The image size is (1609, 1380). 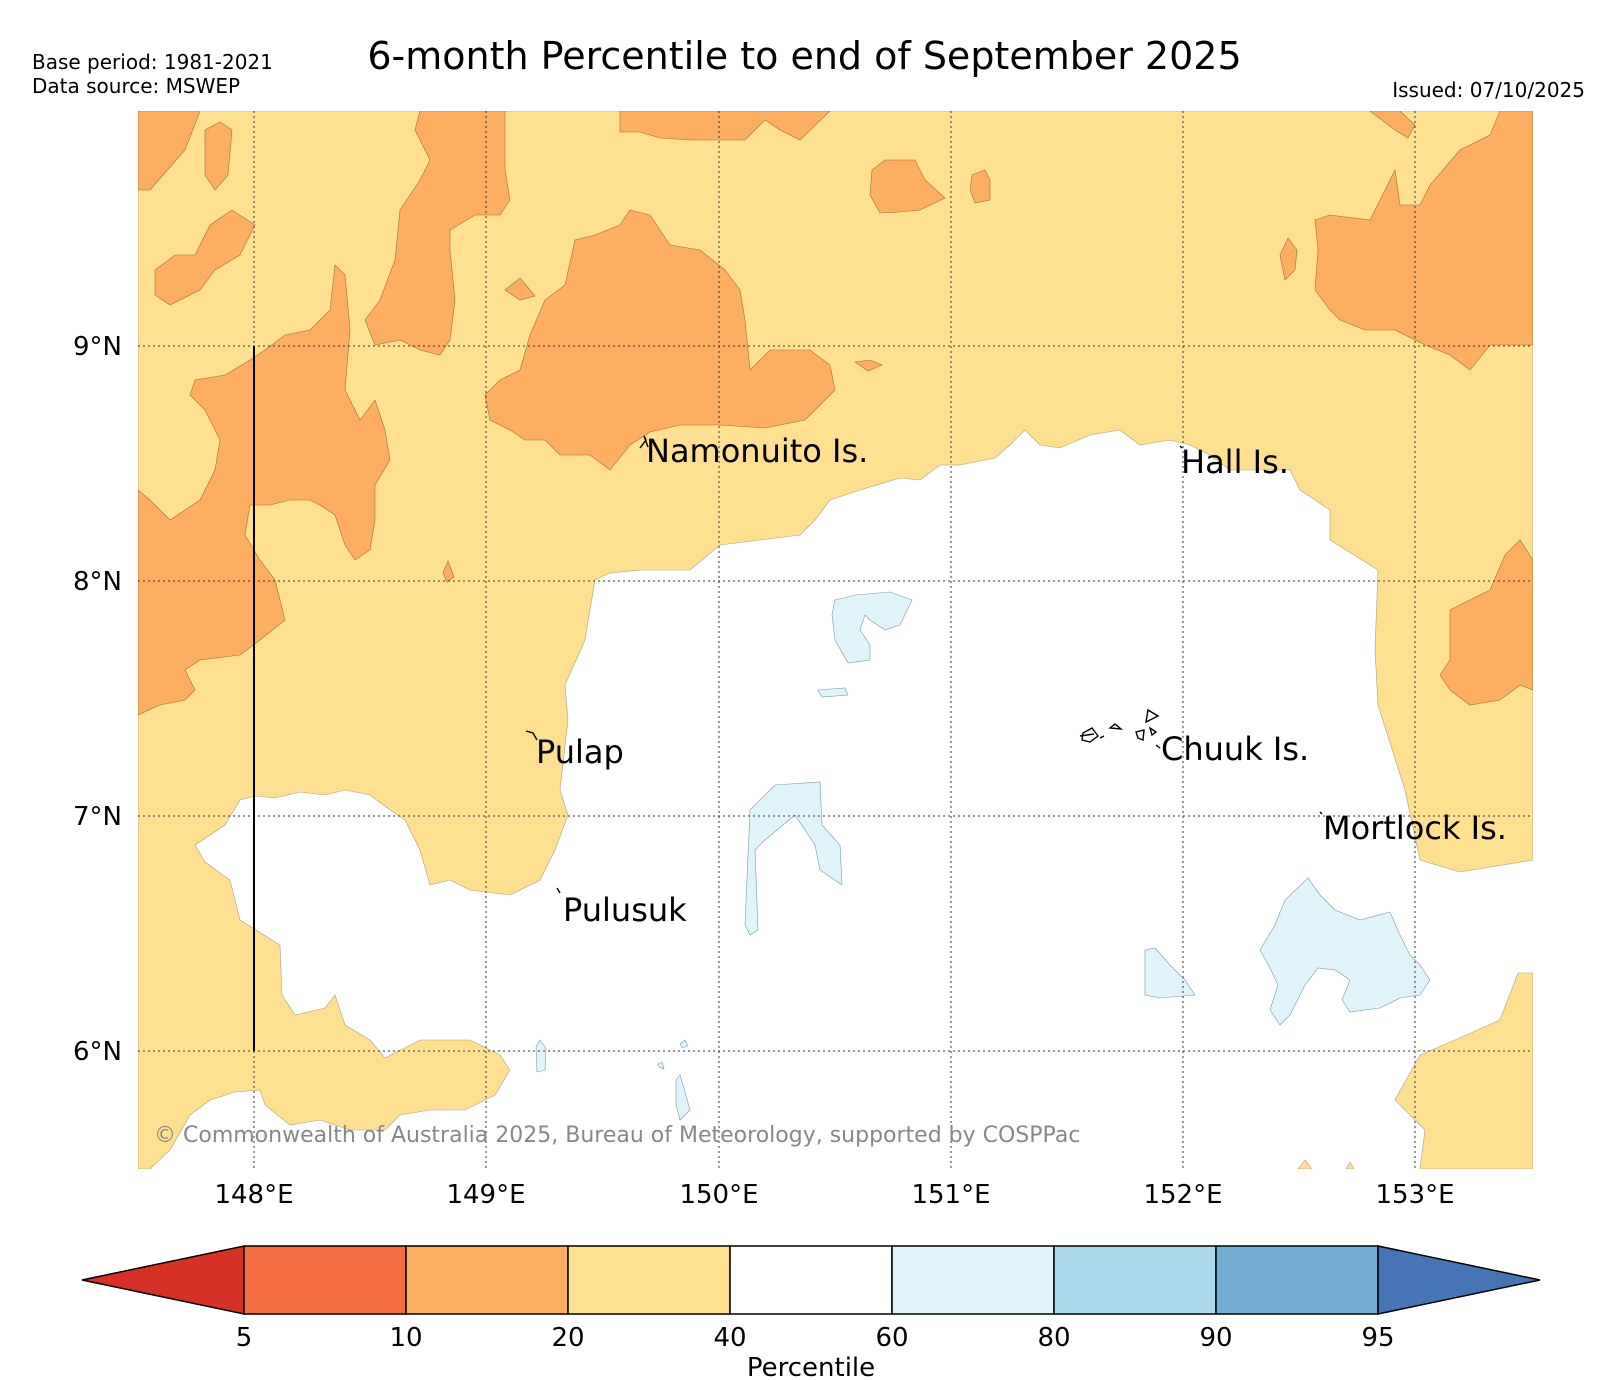 I want to click on lon-label: 153°E, so click(x=1414, y=1195).